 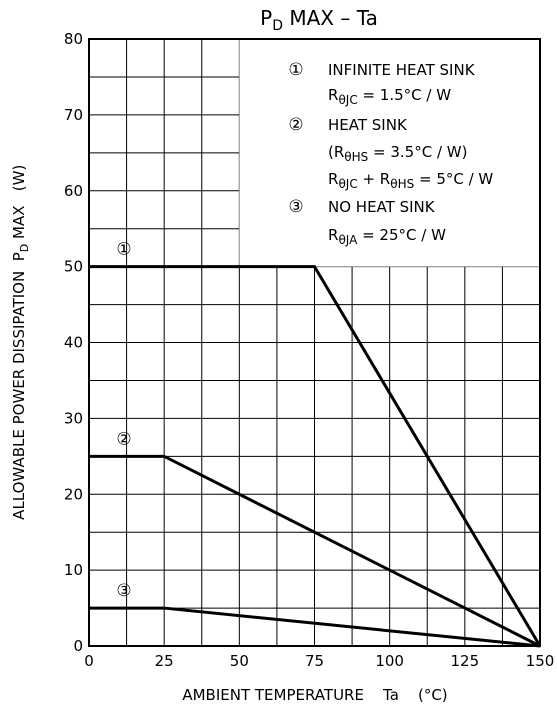 What do you see at coordinates (73, 343) in the screenshot?
I see `y-tick-label: 40` at bounding box center [73, 343].